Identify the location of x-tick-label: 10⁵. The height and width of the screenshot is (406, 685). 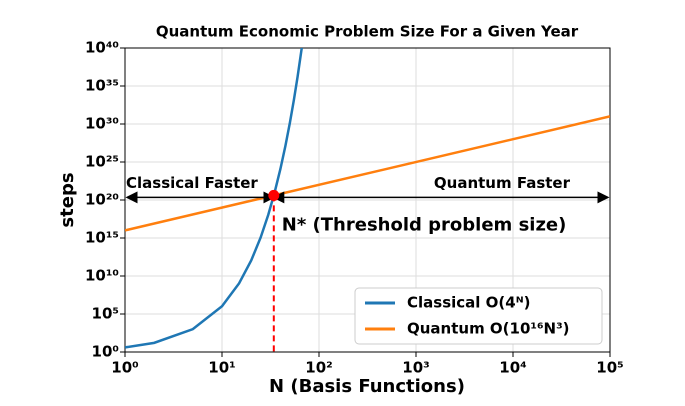
(609, 368).